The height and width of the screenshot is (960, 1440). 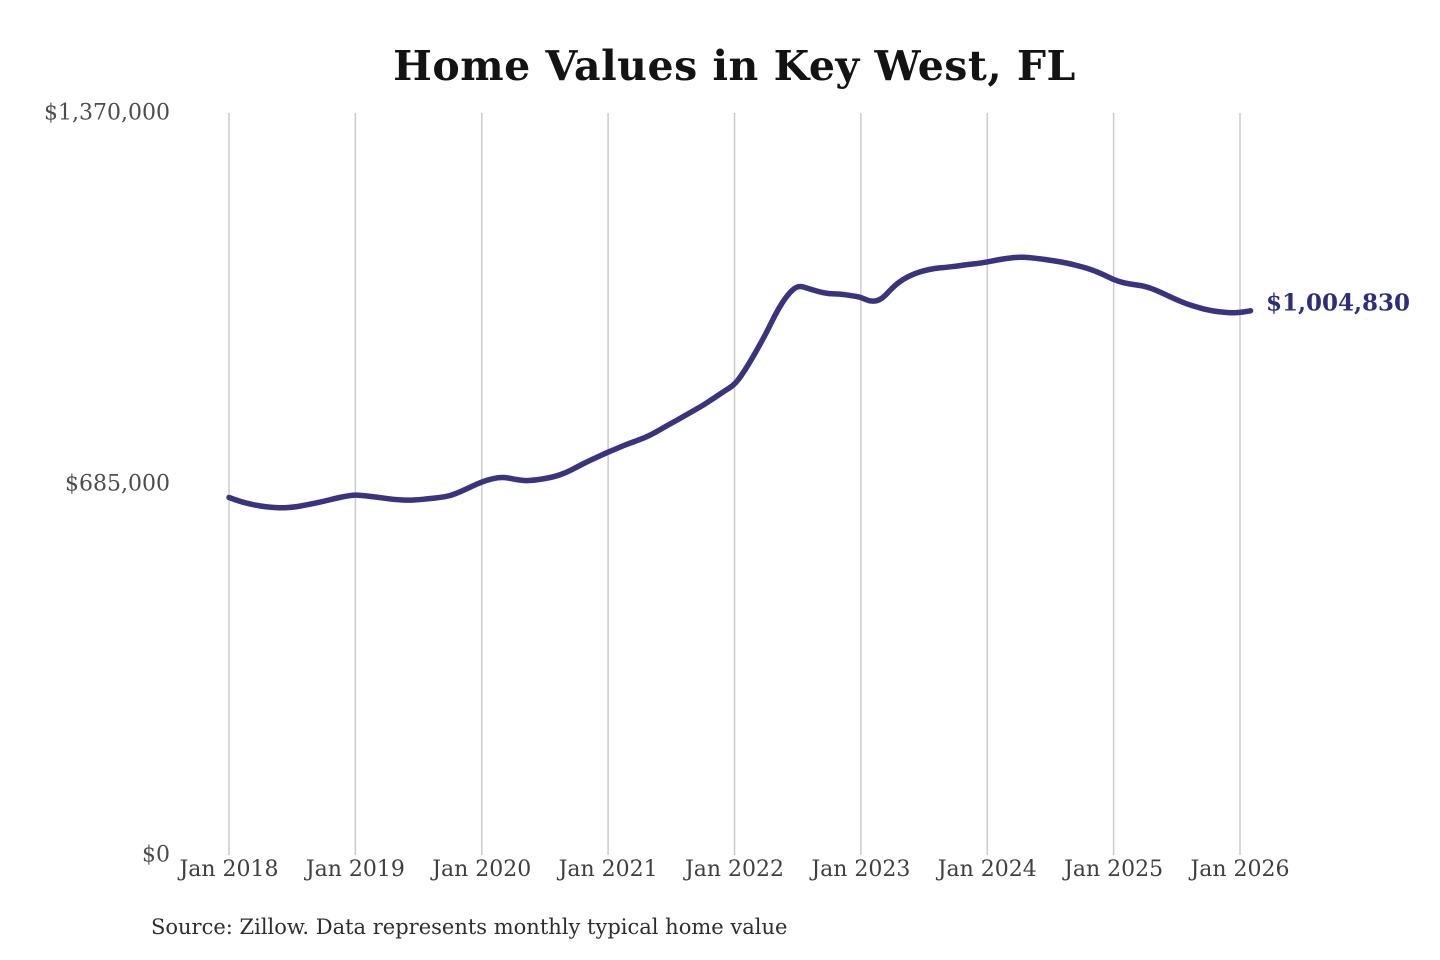 I want to click on chart-title: Home Values in Key West, FL, so click(x=734, y=66).